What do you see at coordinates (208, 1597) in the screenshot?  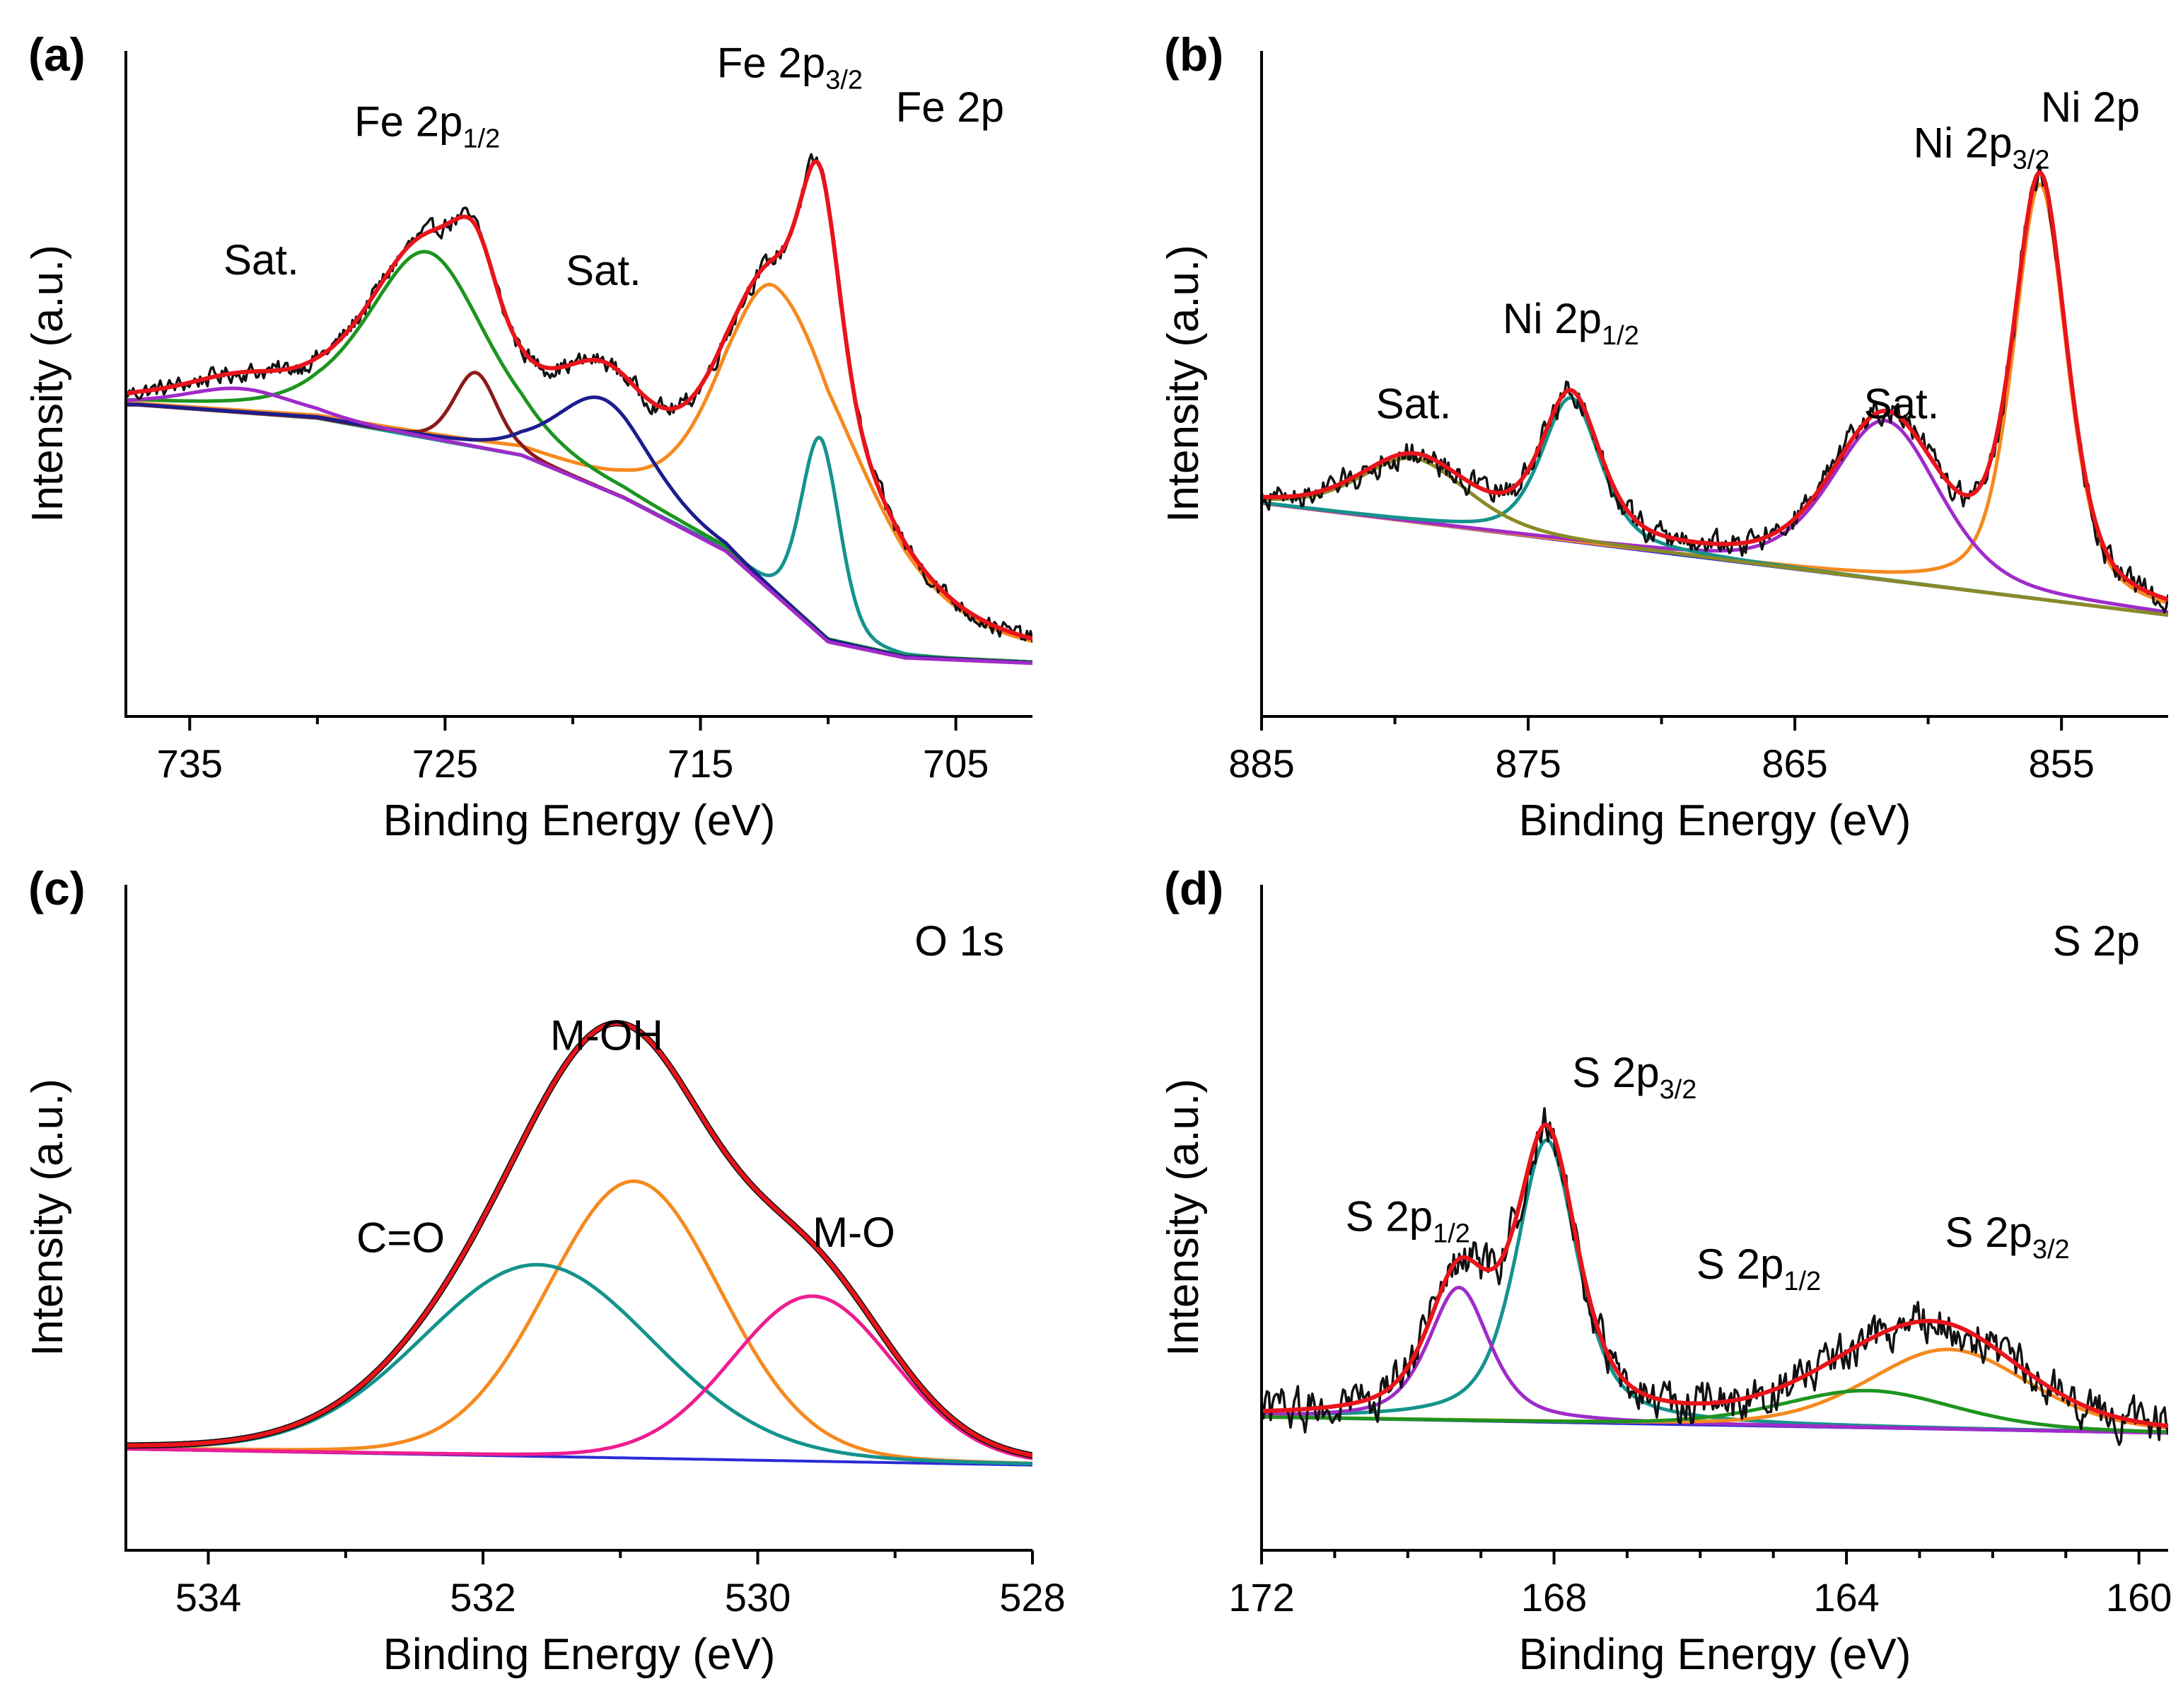 I see `x-tick-label: 534` at bounding box center [208, 1597].